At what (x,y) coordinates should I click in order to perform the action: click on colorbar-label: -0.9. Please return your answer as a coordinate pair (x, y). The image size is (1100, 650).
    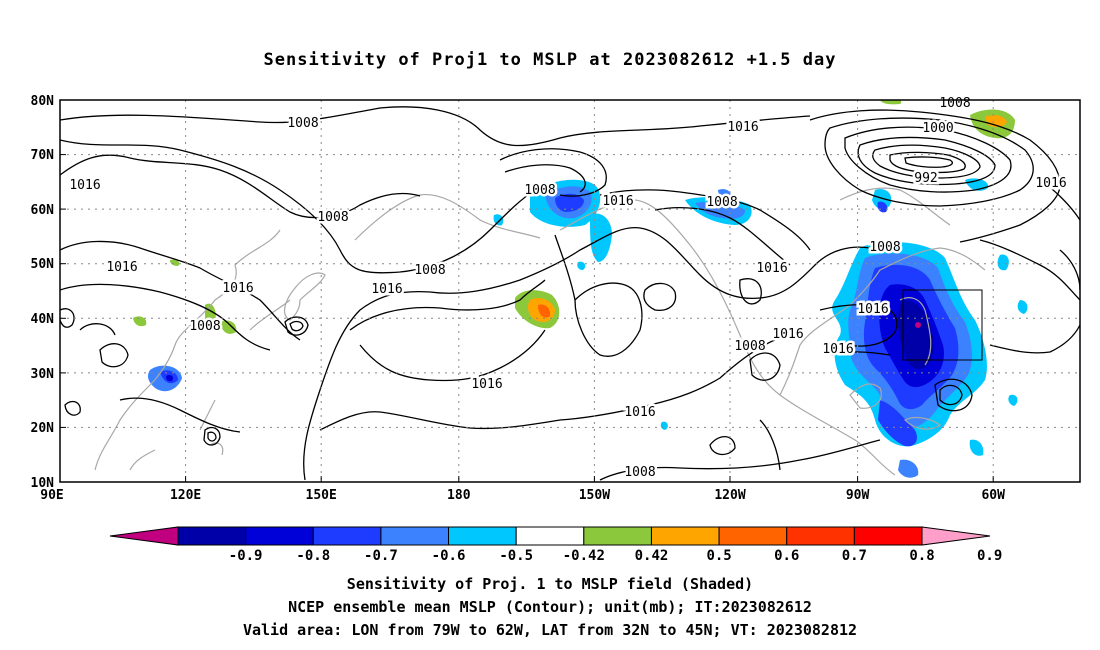
    Looking at the image, I should click on (246, 556).